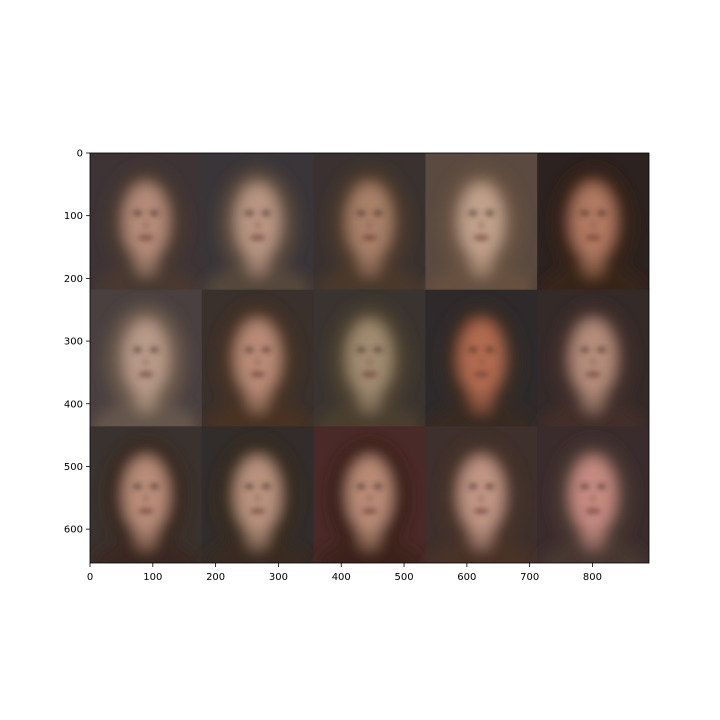 The image size is (720, 720). Describe the element at coordinates (278, 577) in the screenshot. I see `x-tick-label: 300` at that location.